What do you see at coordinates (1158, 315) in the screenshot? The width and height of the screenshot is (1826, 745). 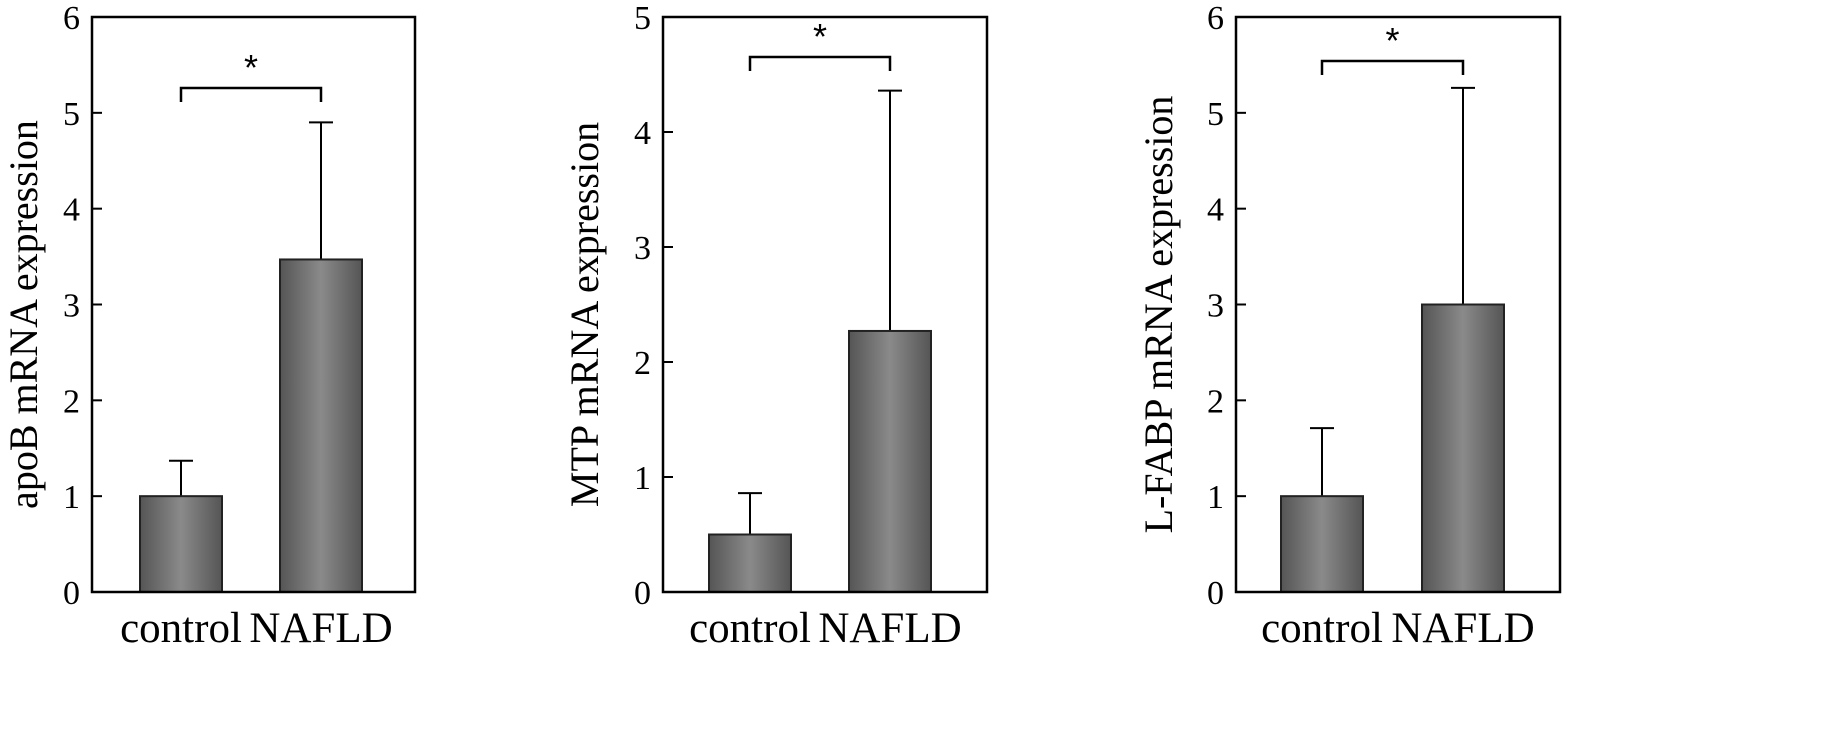 I see `y-axis-title: L-FABP mRNA expression` at bounding box center [1158, 315].